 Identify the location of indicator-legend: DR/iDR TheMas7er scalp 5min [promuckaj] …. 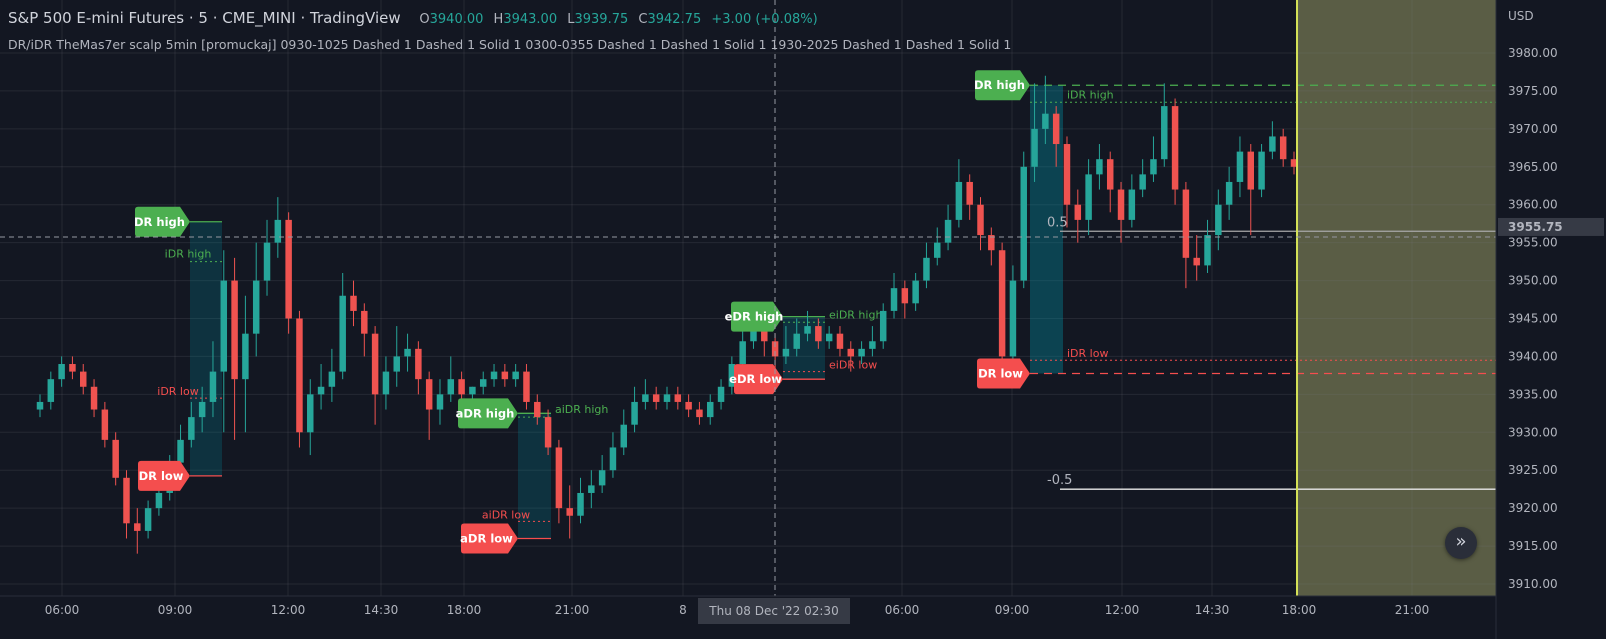
(510, 44).